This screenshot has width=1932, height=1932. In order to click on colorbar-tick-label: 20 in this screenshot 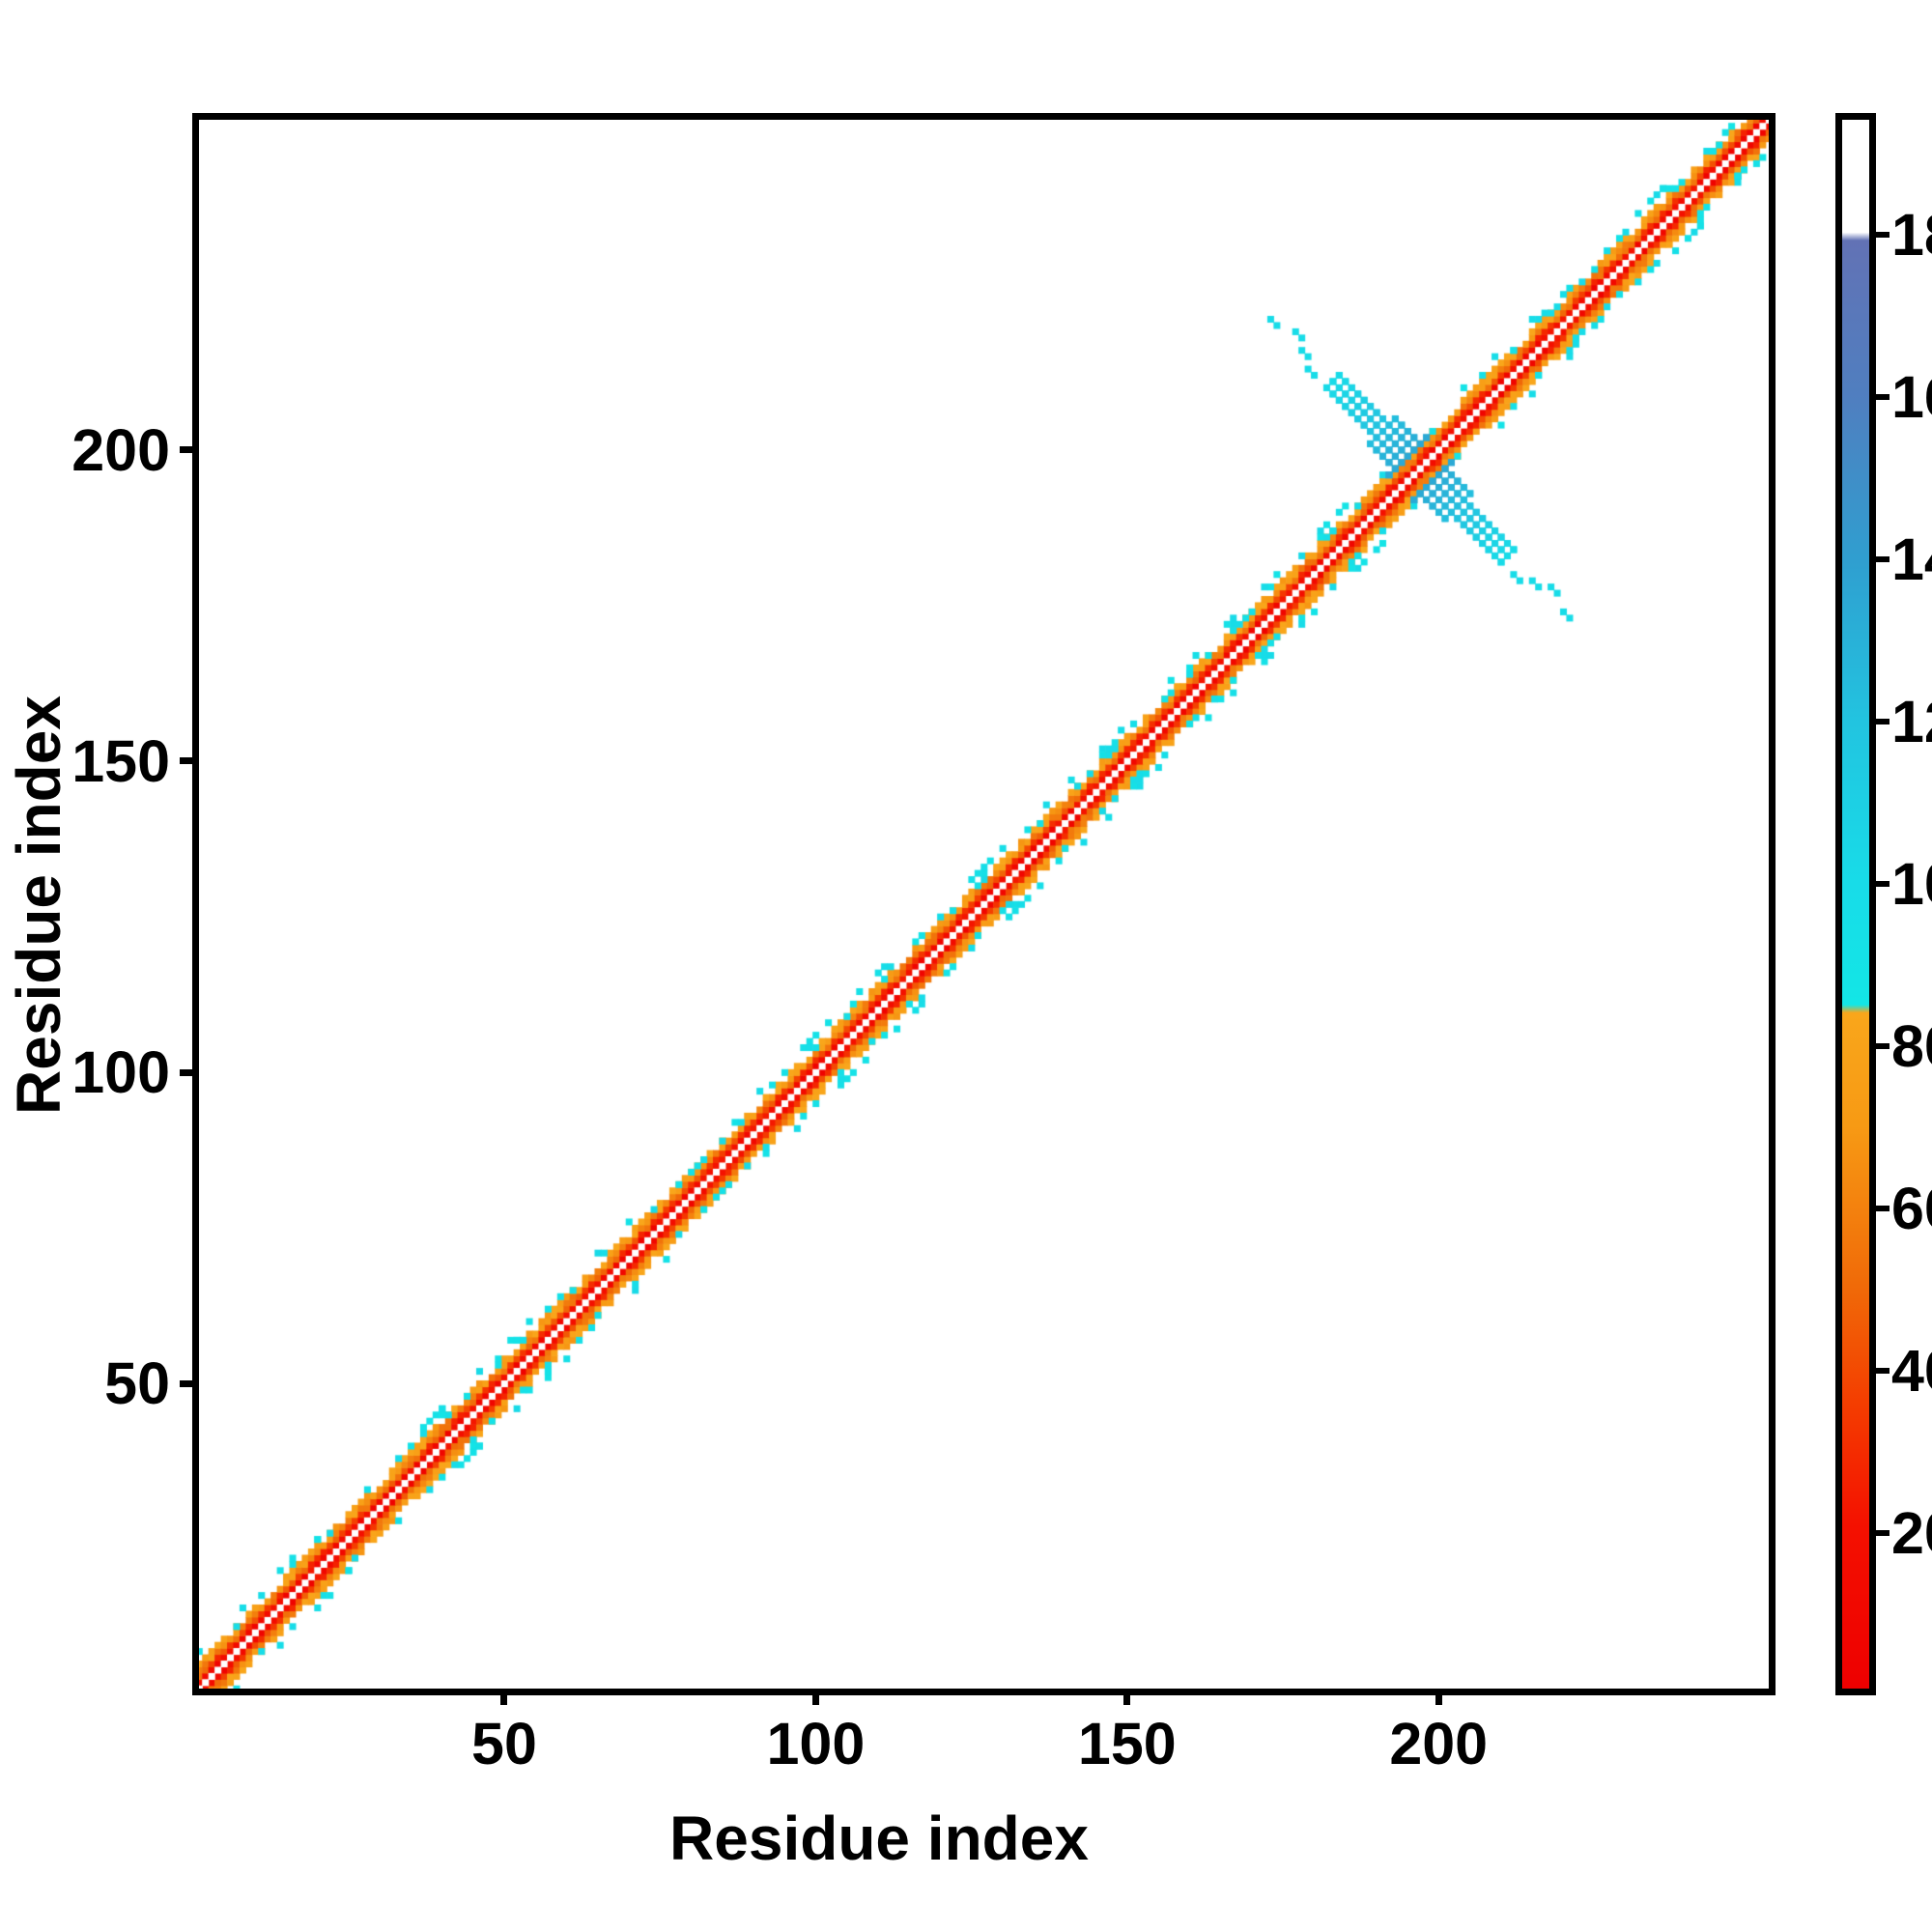, I will do `click(1911, 1533)`.